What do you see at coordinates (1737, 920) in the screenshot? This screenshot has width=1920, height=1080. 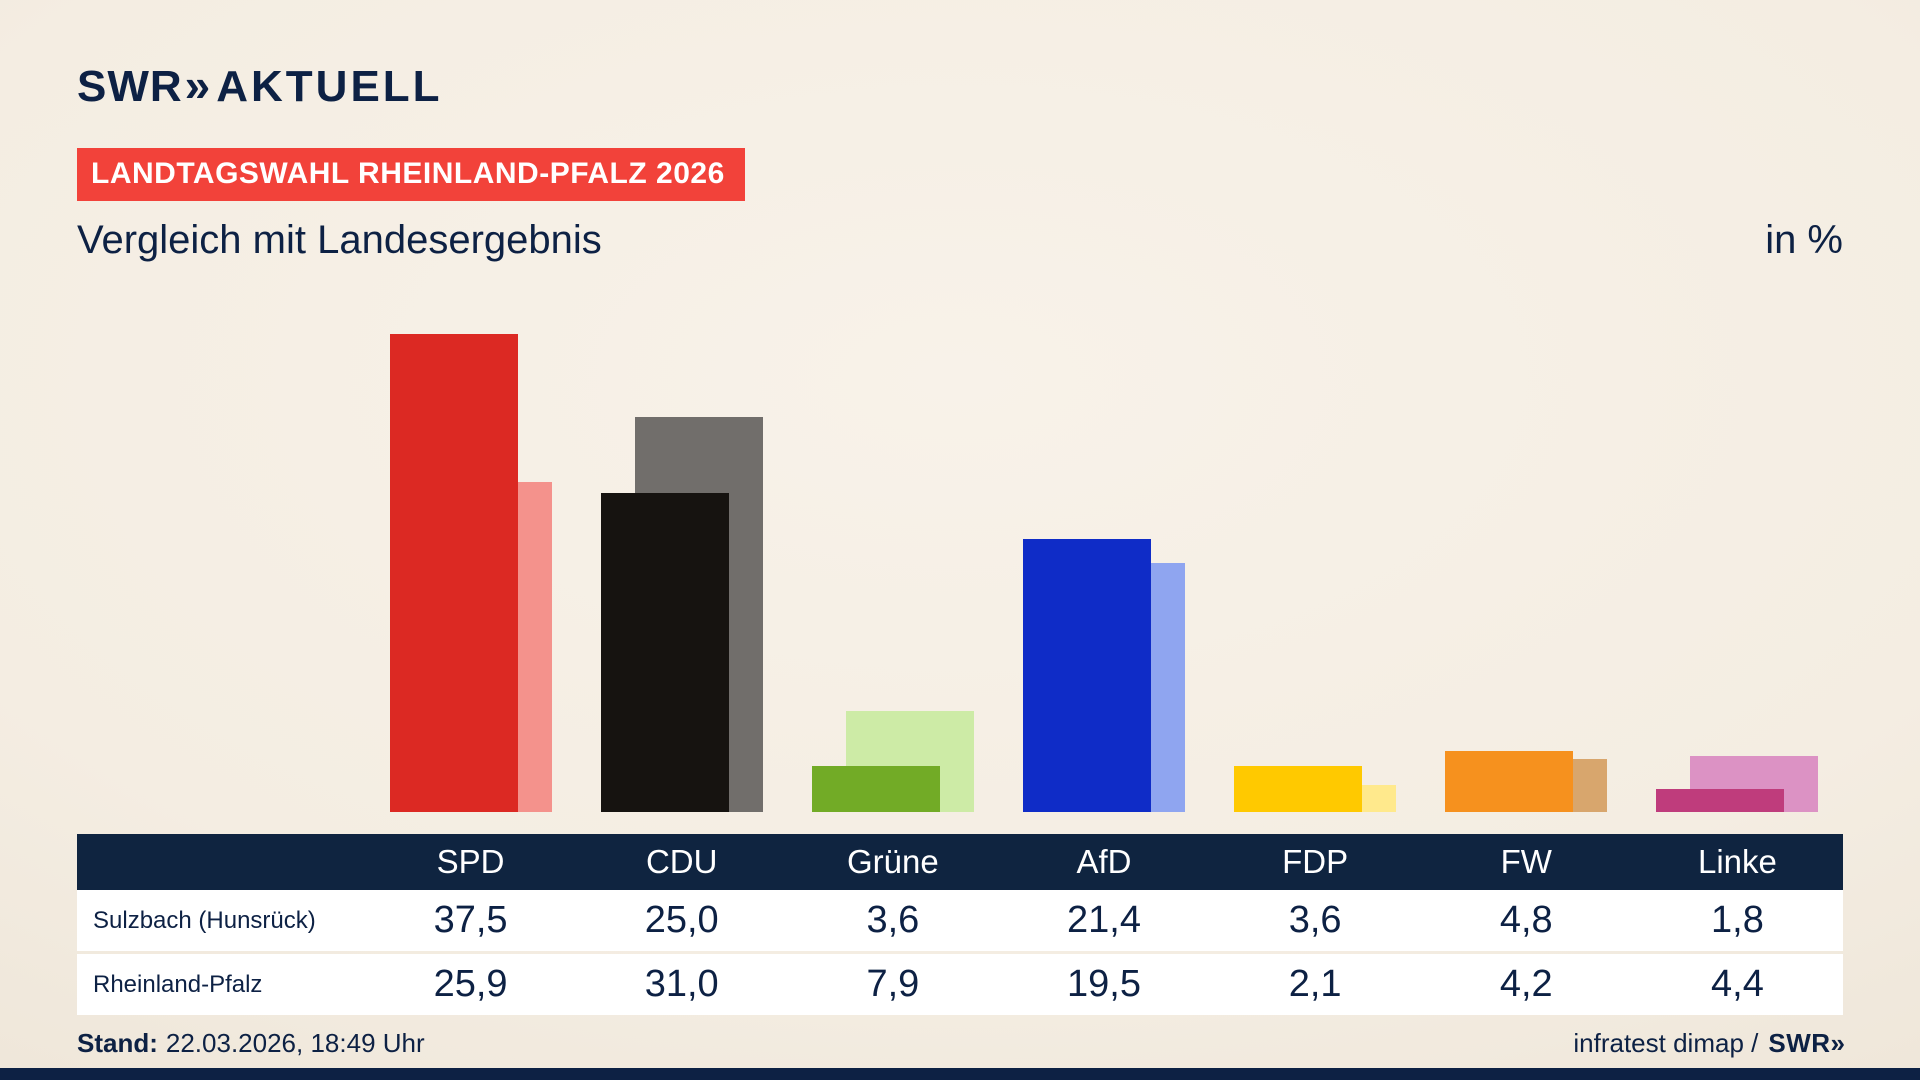 I see `value-linke-row0: 1,8` at bounding box center [1737, 920].